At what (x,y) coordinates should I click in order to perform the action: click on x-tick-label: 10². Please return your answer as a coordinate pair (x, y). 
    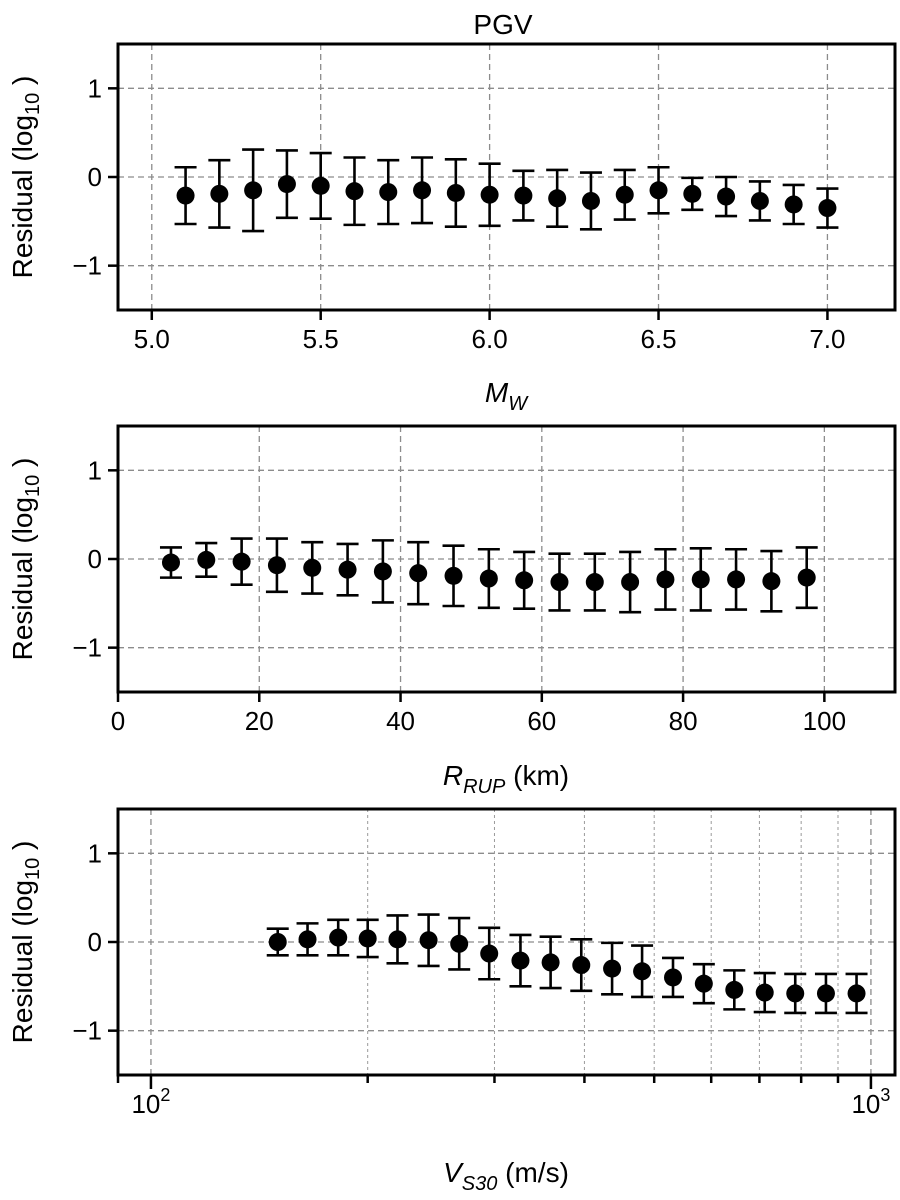
    Looking at the image, I should click on (150, 1102).